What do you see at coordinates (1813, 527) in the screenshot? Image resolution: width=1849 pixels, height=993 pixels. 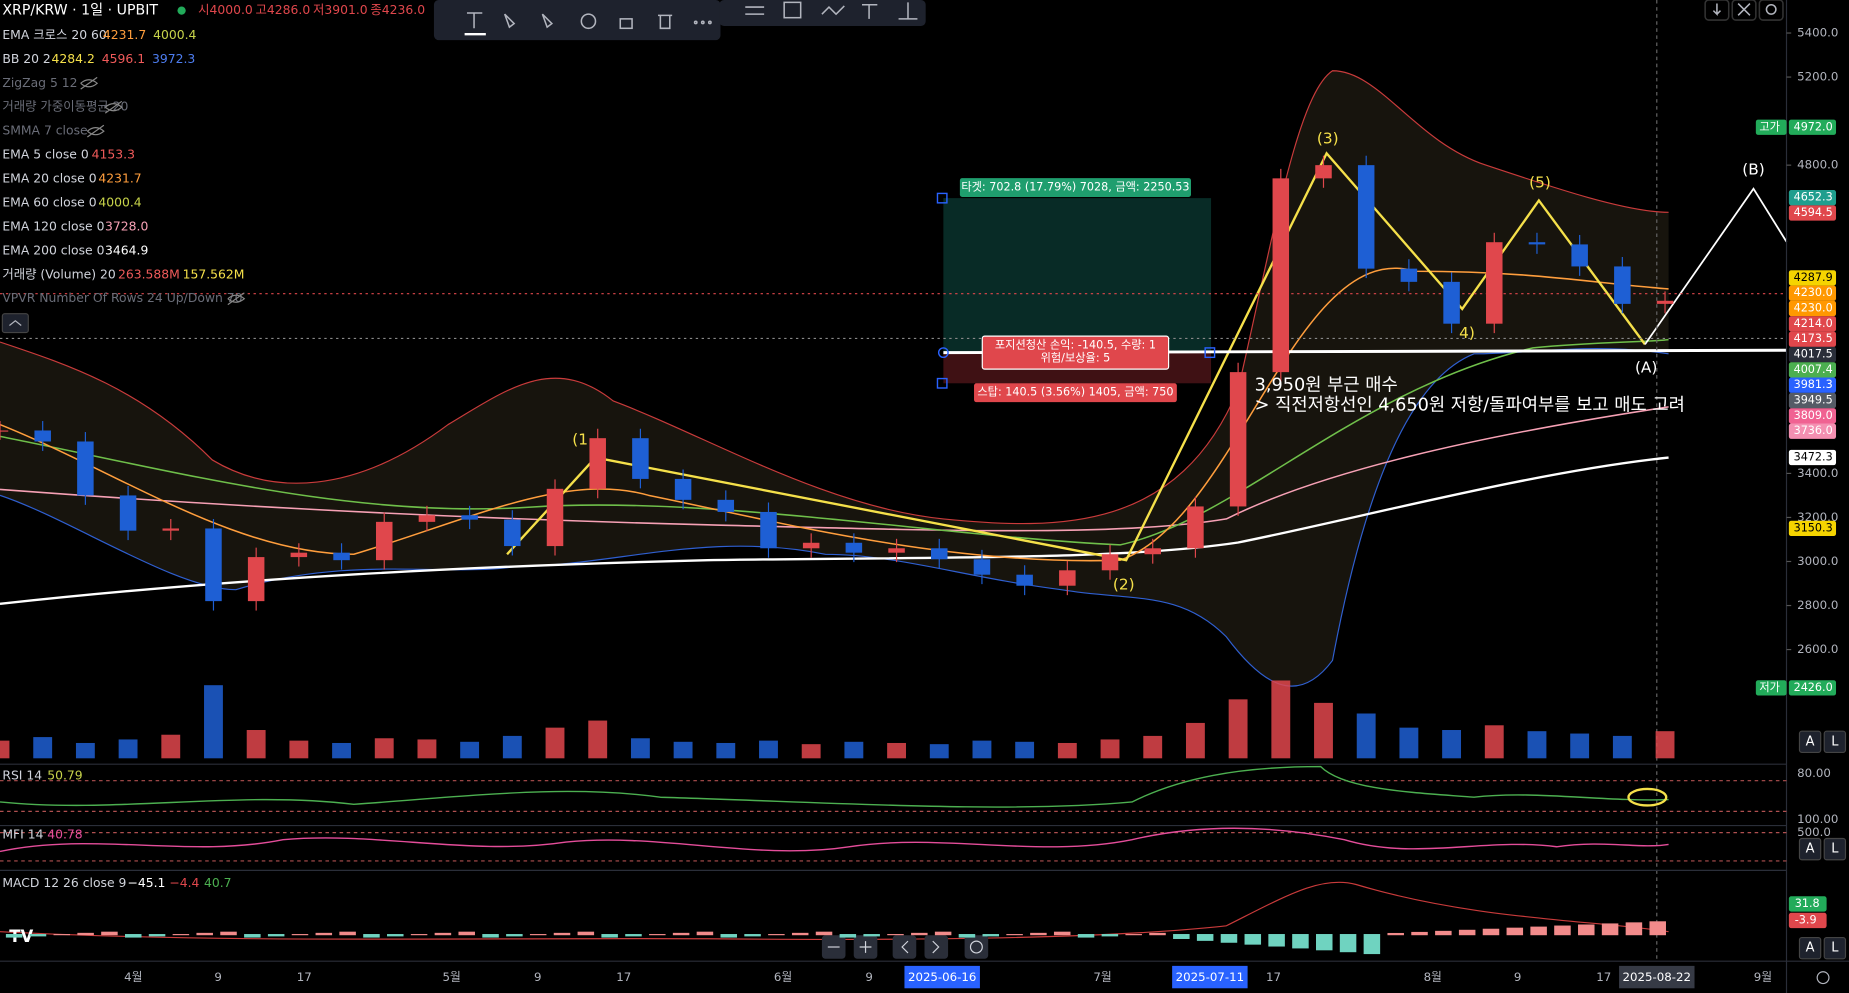 I see `price-label: 3150.3` at bounding box center [1813, 527].